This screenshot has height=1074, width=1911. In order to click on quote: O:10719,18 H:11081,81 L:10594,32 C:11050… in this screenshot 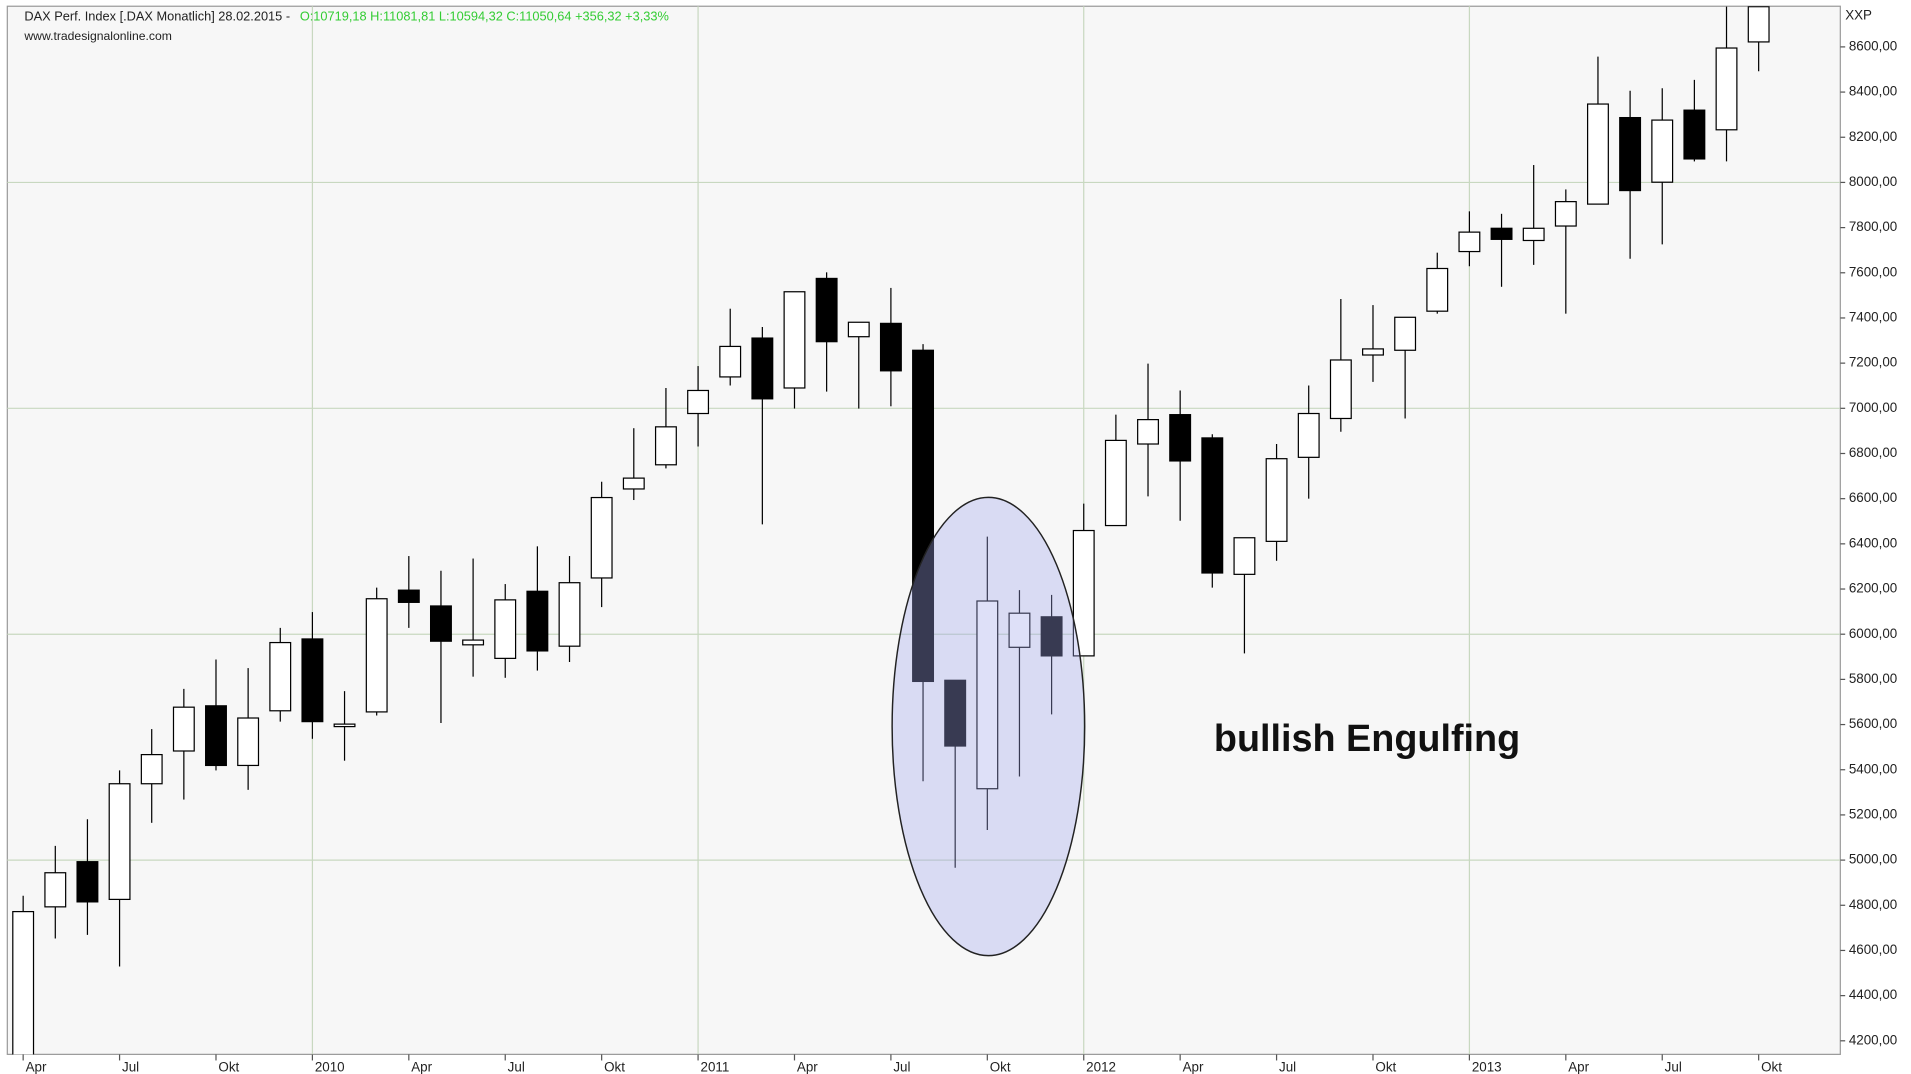, I will do `click(484, 16)`.